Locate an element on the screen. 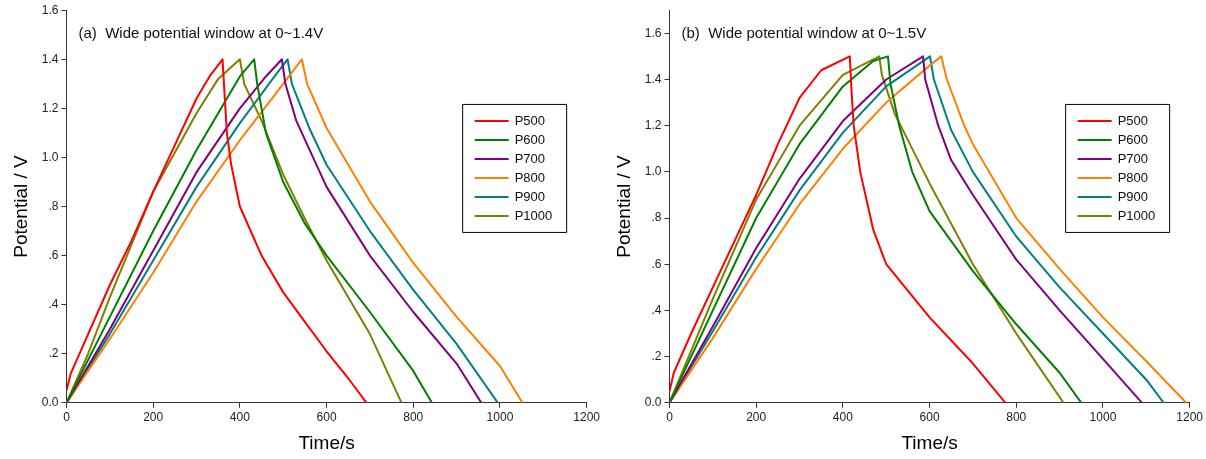 The image size is (1206, 459). text: (b) Wide potential window at 0~1.5V is located at coordinates (804, 32).